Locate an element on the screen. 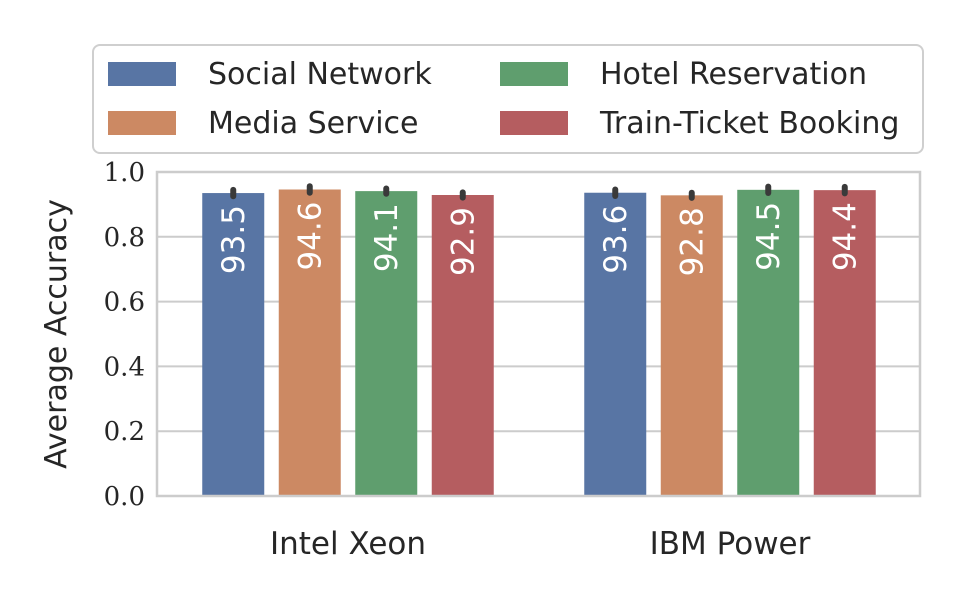 The image size is (970, 600). bar-value-label: 94.5 is located at coordinates (769, 236).